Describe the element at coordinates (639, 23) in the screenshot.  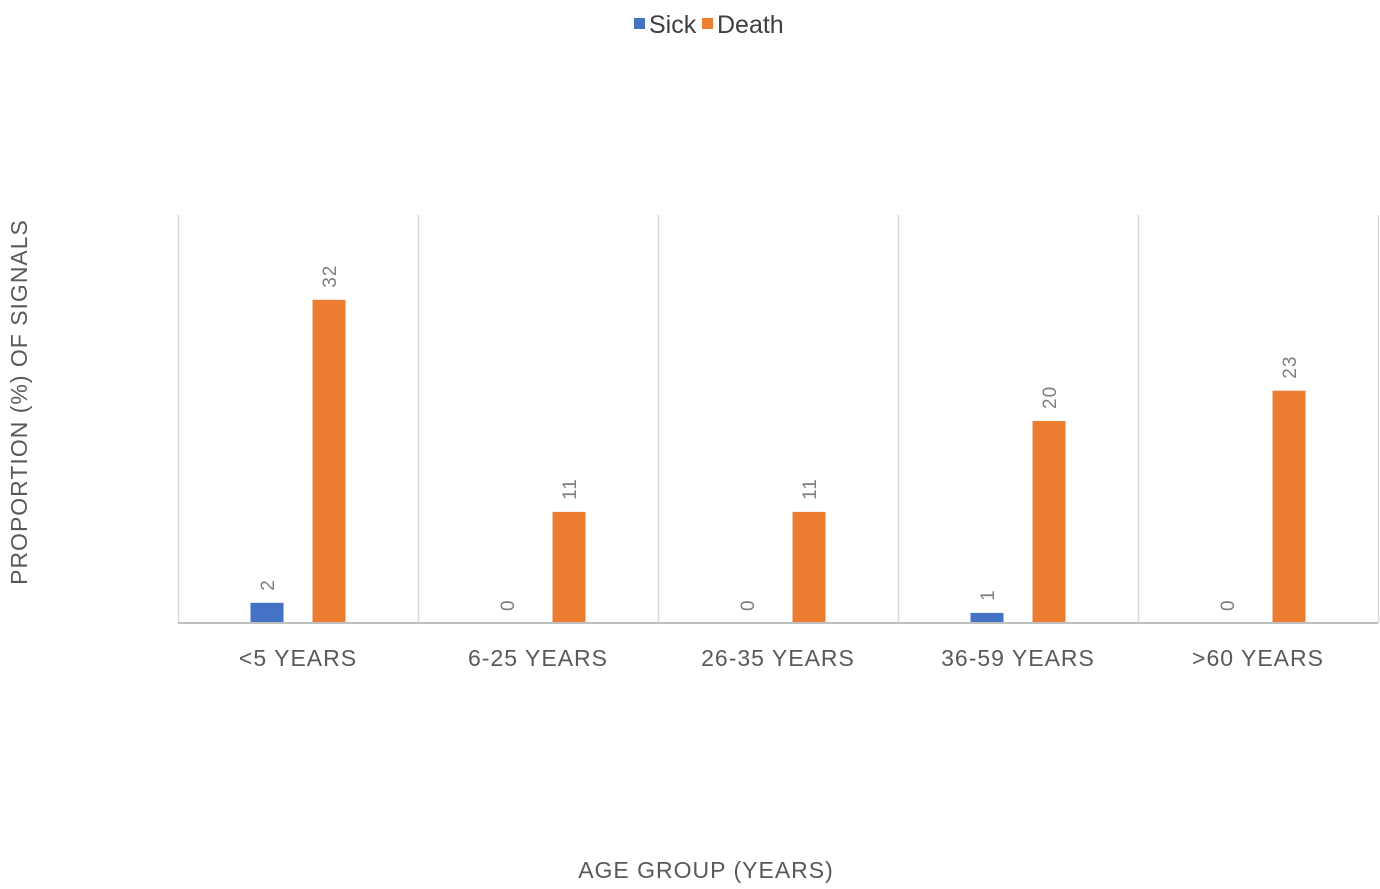
I see `legend-swatch-sick` at that location.